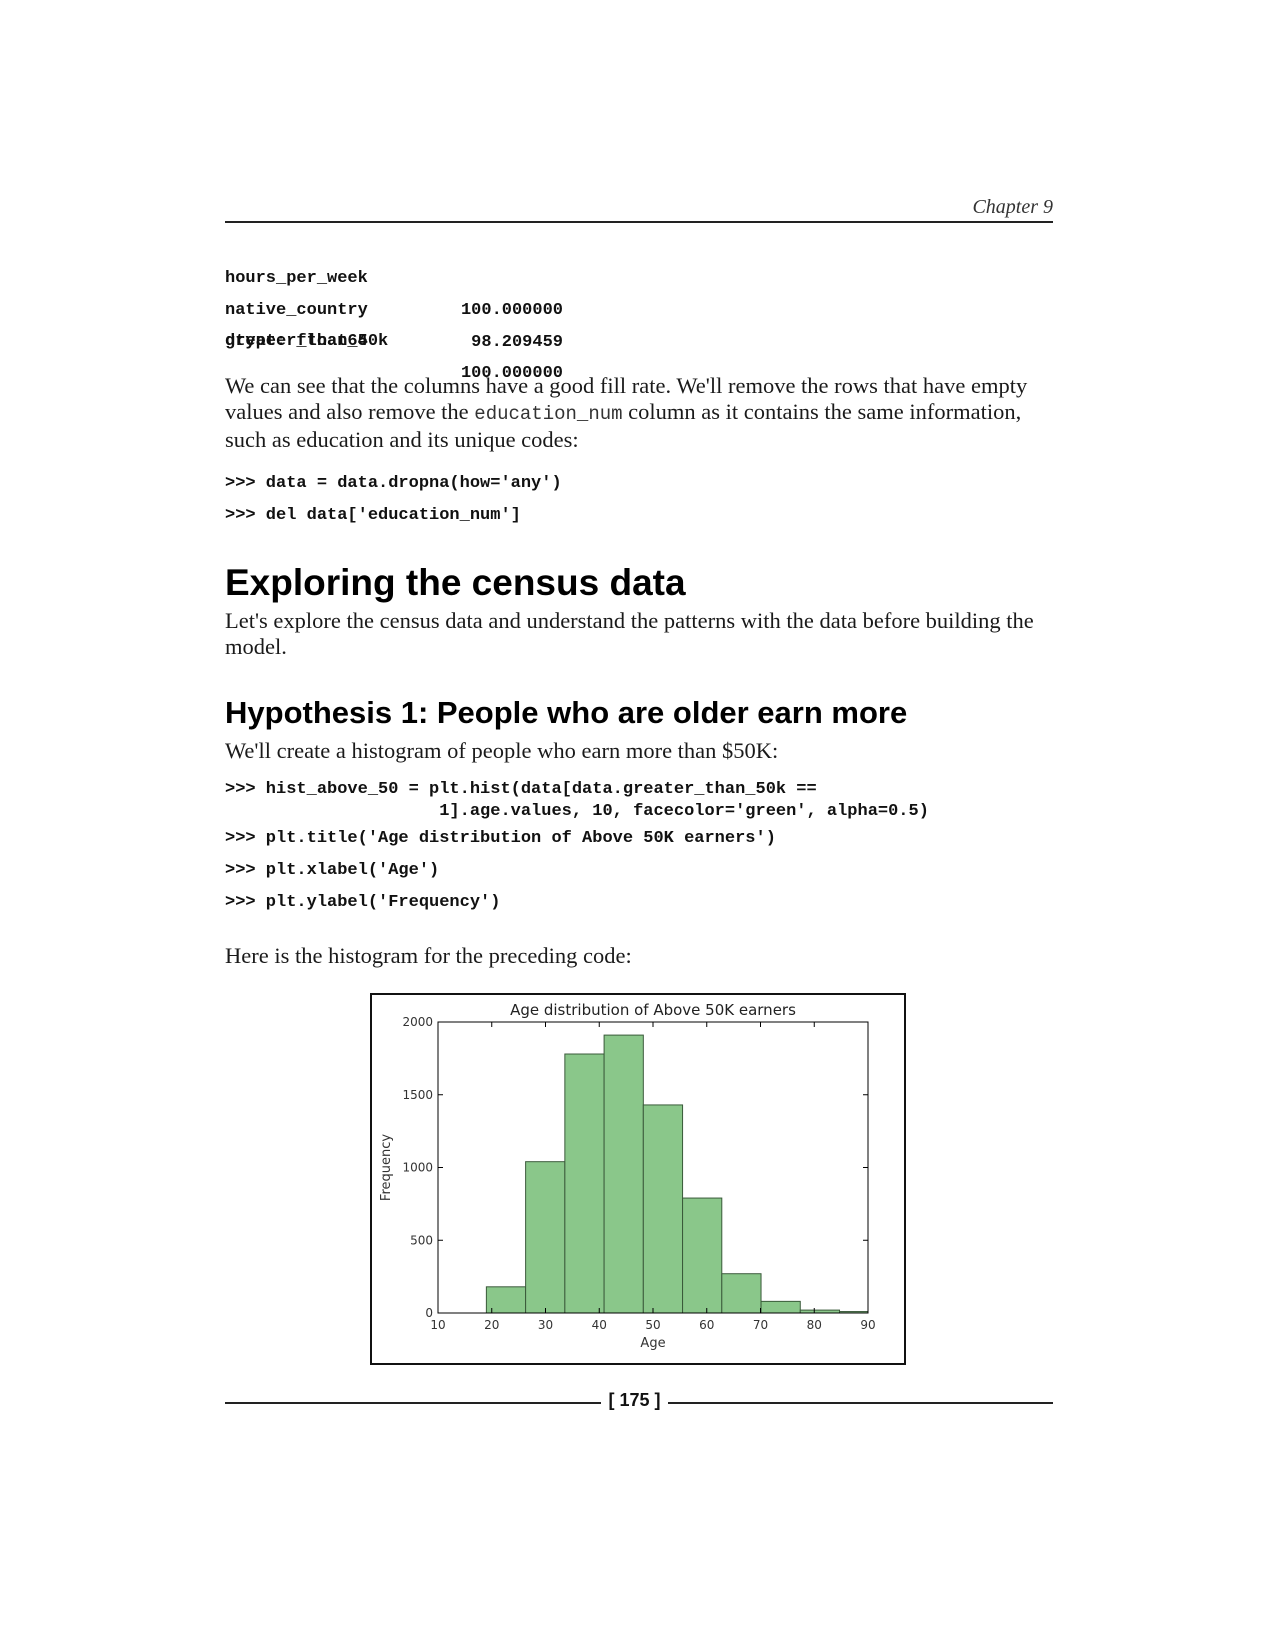 The height and width of the screenshot is (1650, 1275). I want to click on output-row: greater_than_50k 100.000000, so click(394, 338).